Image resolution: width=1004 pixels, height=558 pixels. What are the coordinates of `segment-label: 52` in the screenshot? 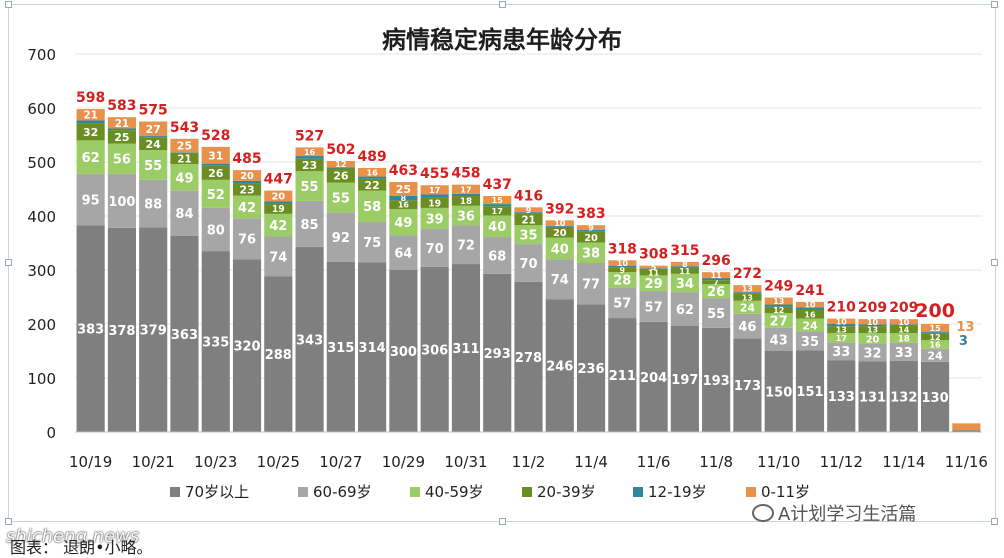 It's located at (216, 195).